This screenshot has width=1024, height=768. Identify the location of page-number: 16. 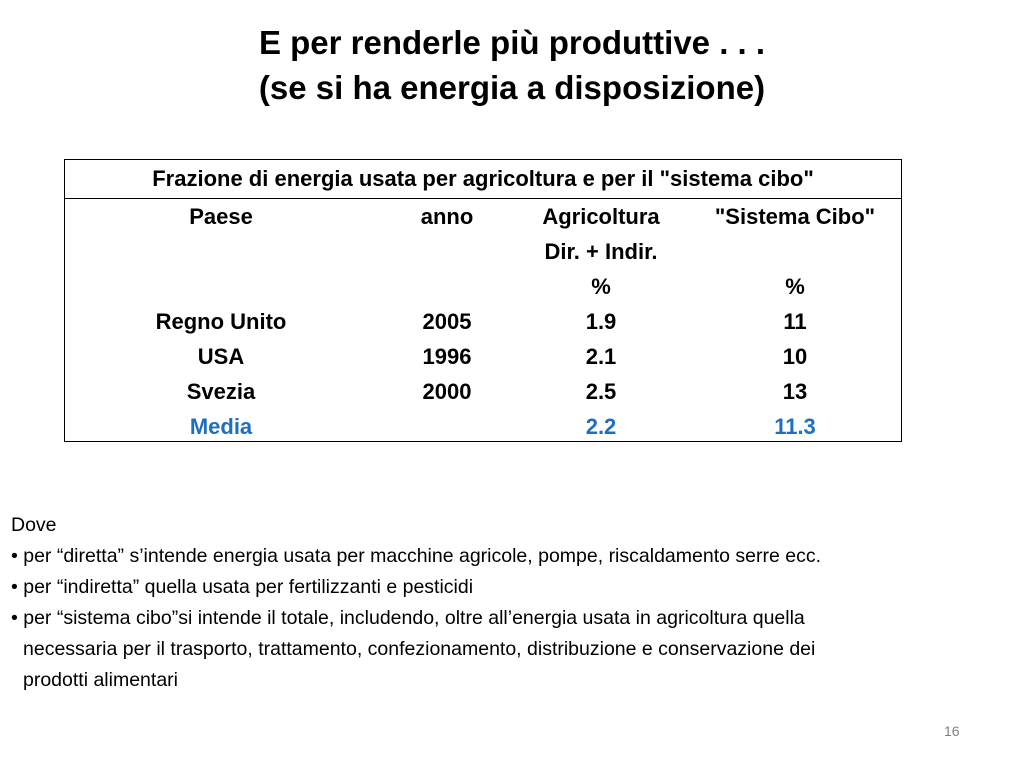
(952, 731).